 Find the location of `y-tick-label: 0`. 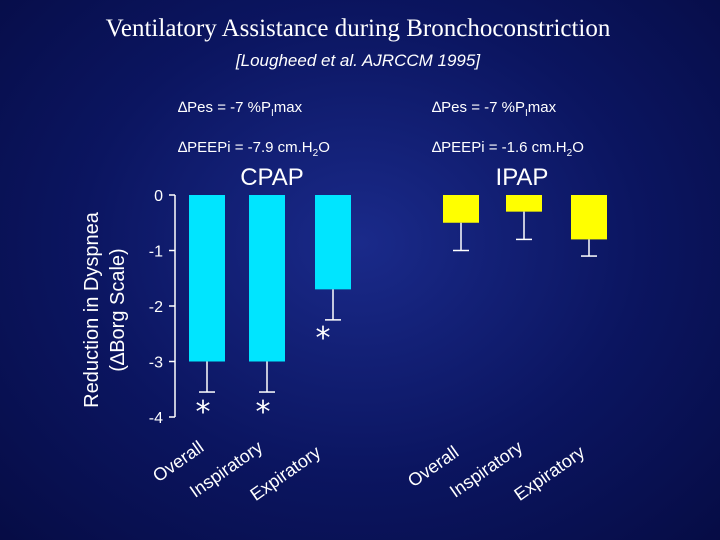

y-tick-label: 0 is located at coordinates (158, 196).